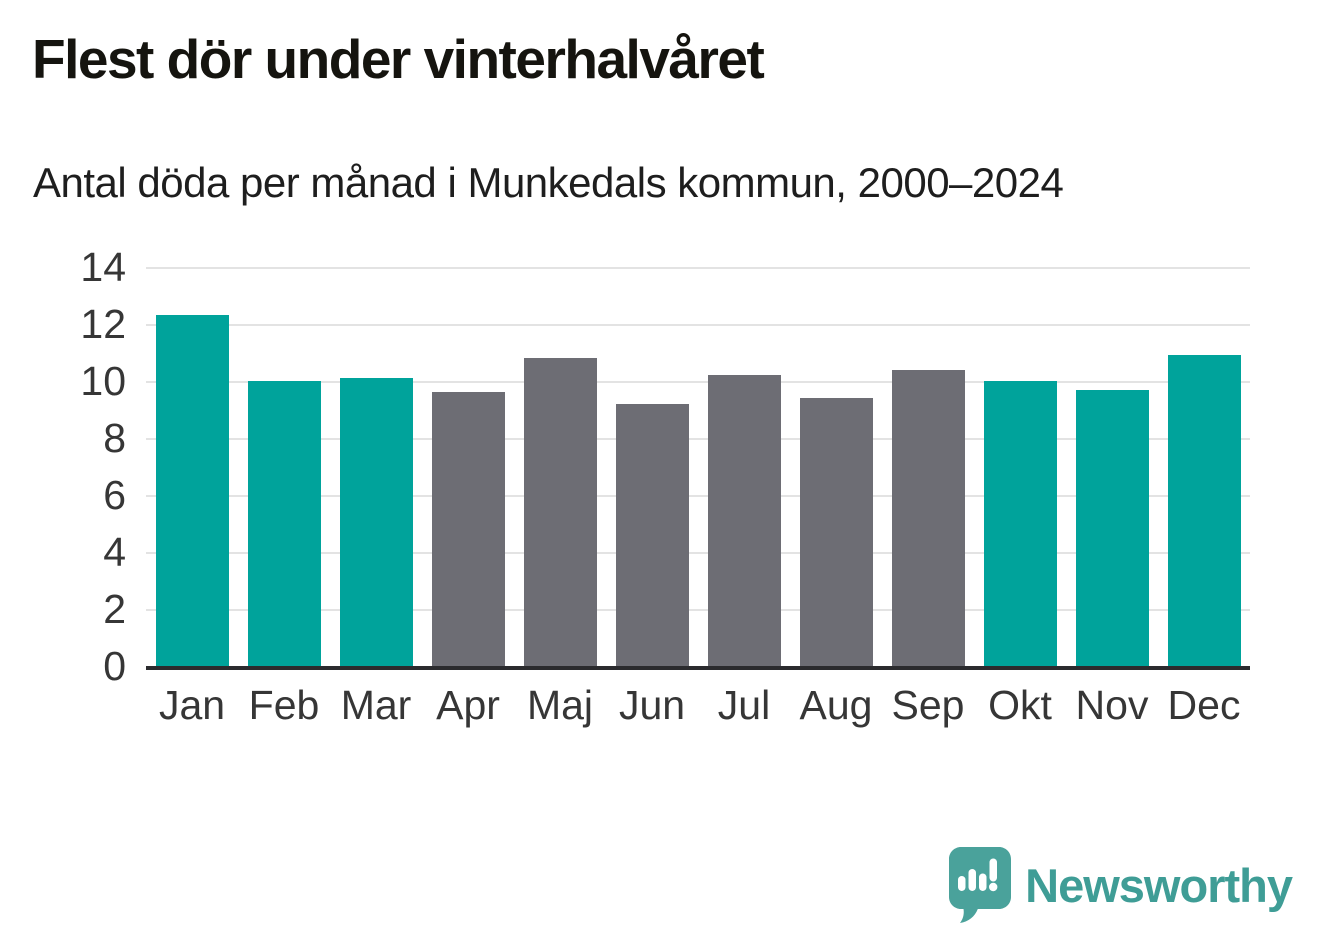 The image size is (1322, 939). I want to click on gridline-y14, so click(698, 268).